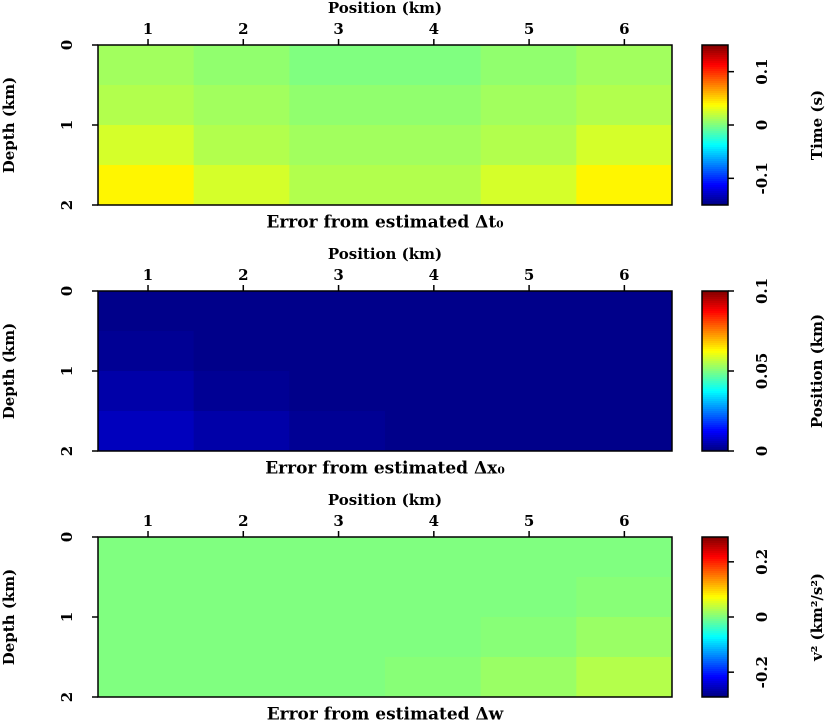 The height and width of the screenshot is (720, 828). I want to click on colorbar-tick-label: 0.1, so click(762, 72).